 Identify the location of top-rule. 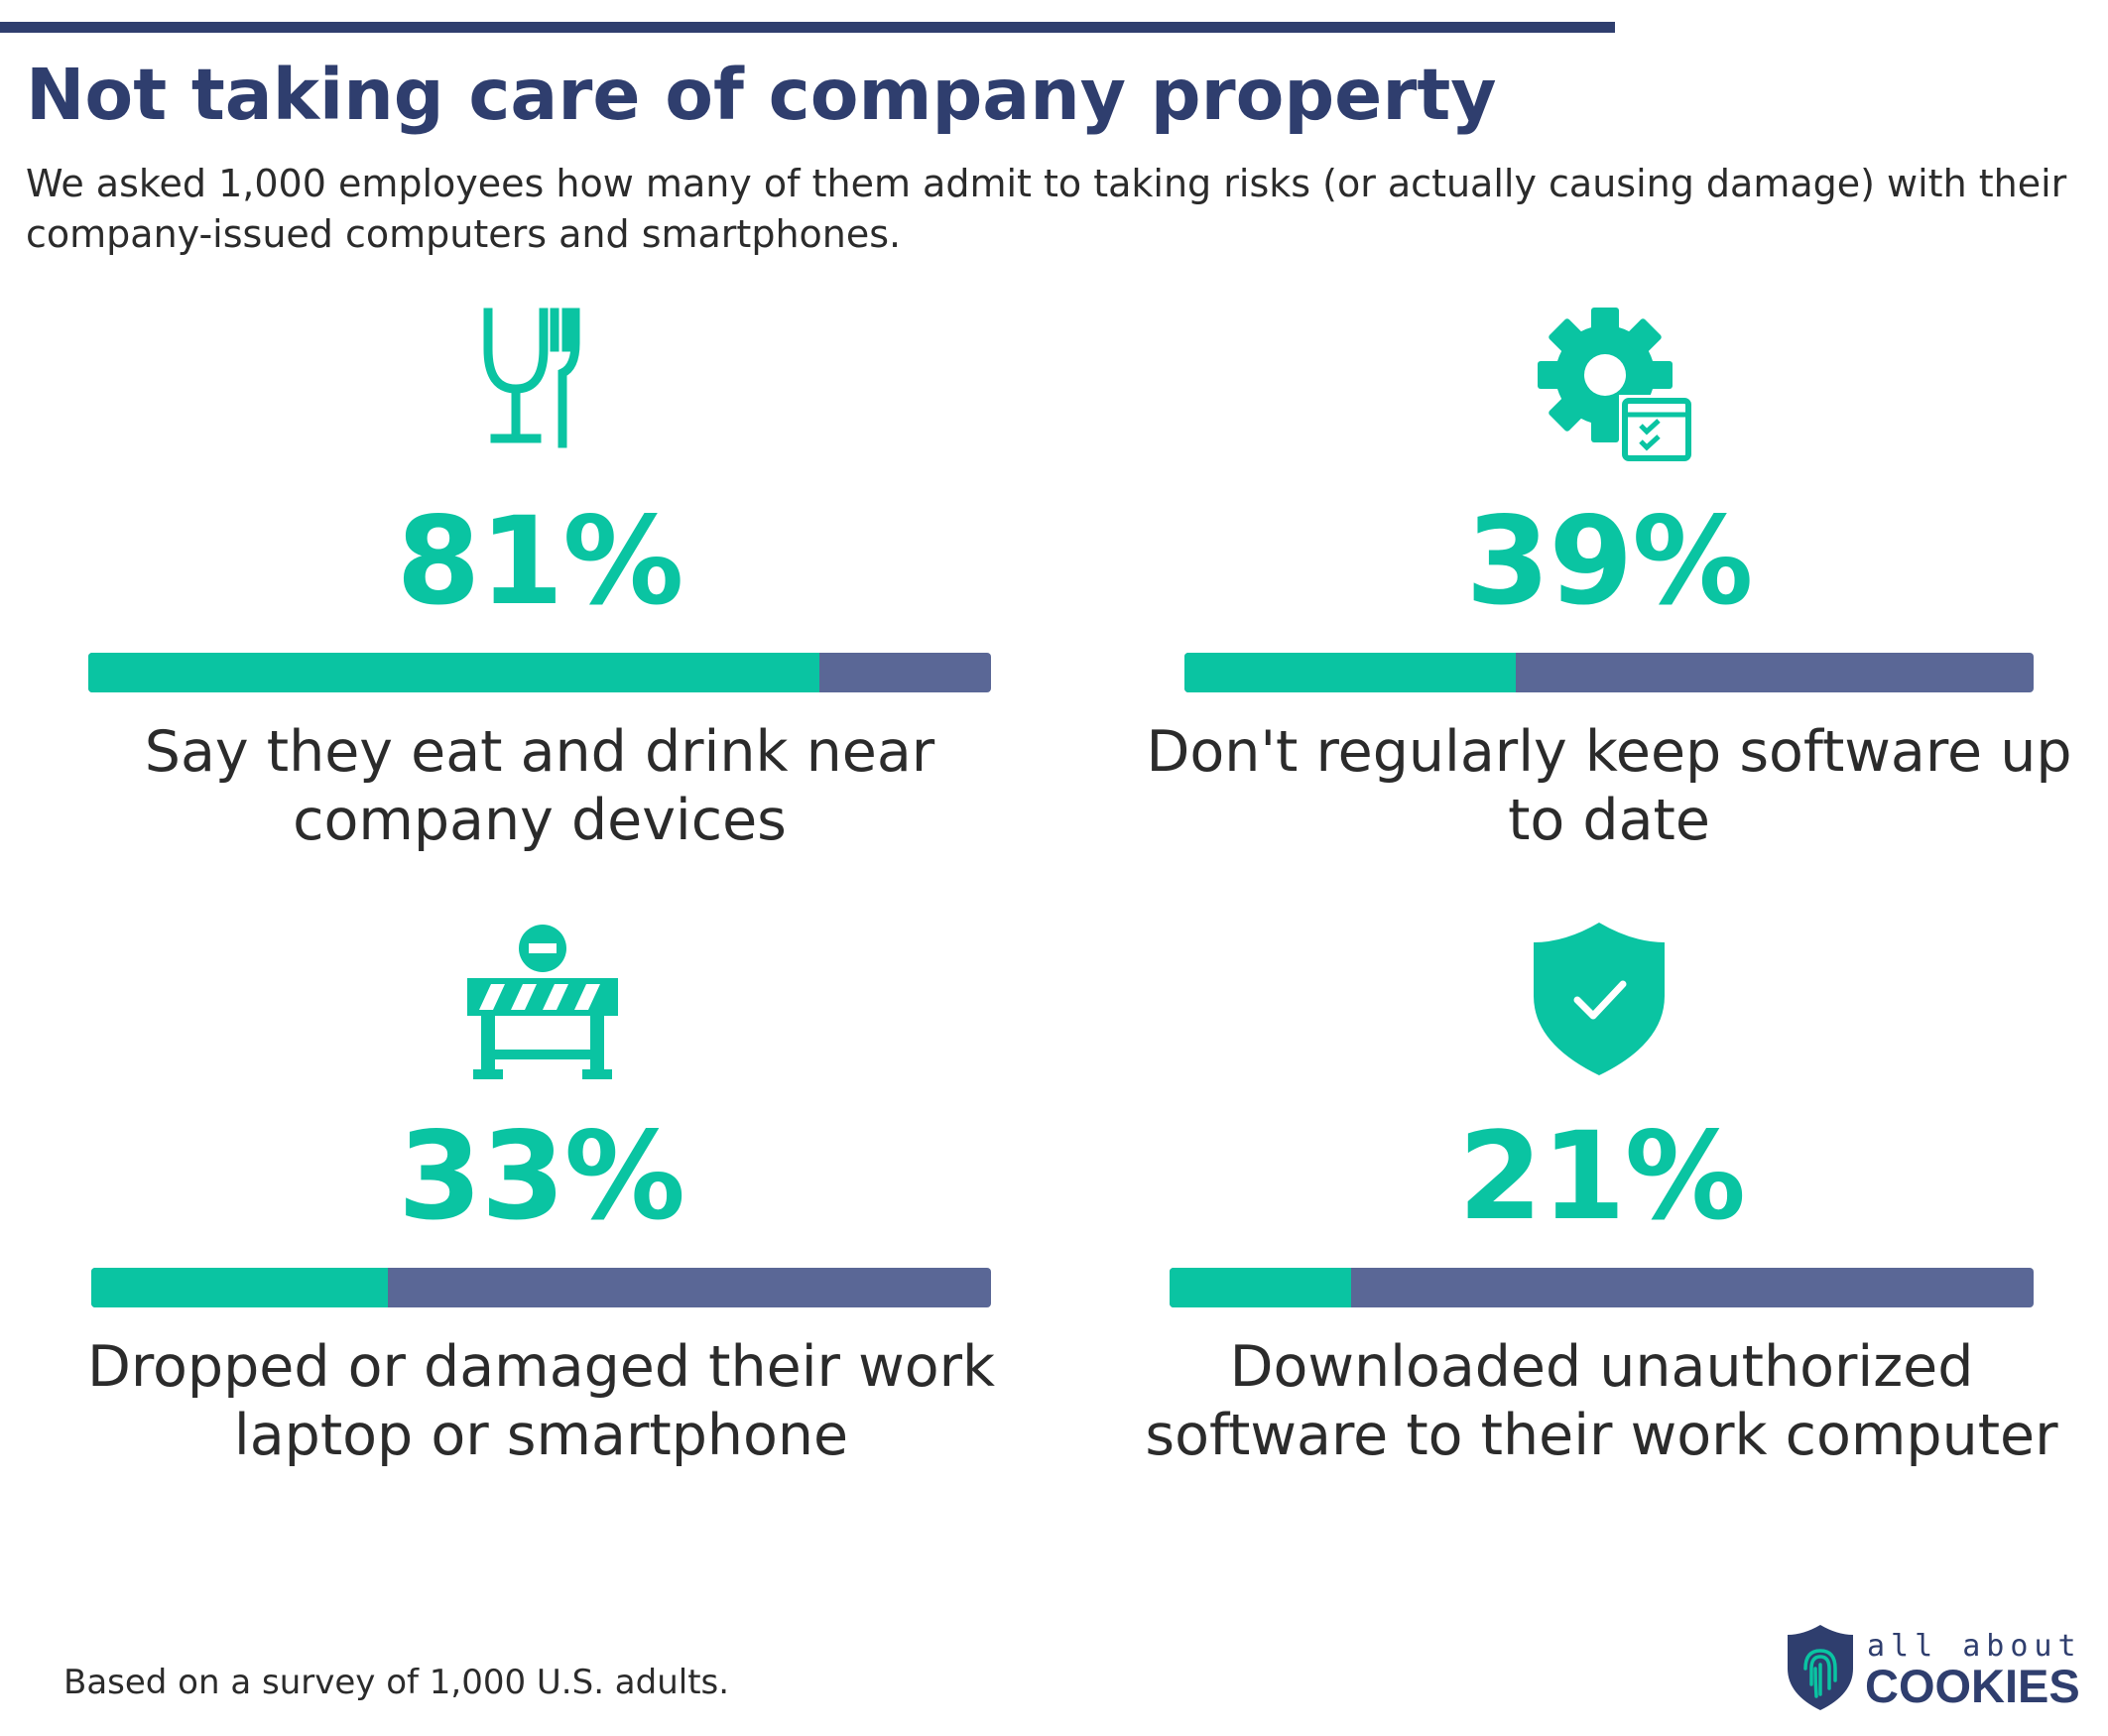
(807, 27).